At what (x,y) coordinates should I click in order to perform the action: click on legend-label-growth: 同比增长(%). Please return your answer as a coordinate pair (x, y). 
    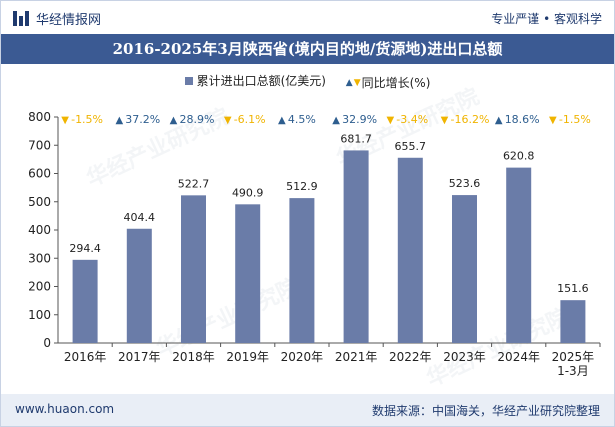
    Looking at the image, I should click on (396, 83).